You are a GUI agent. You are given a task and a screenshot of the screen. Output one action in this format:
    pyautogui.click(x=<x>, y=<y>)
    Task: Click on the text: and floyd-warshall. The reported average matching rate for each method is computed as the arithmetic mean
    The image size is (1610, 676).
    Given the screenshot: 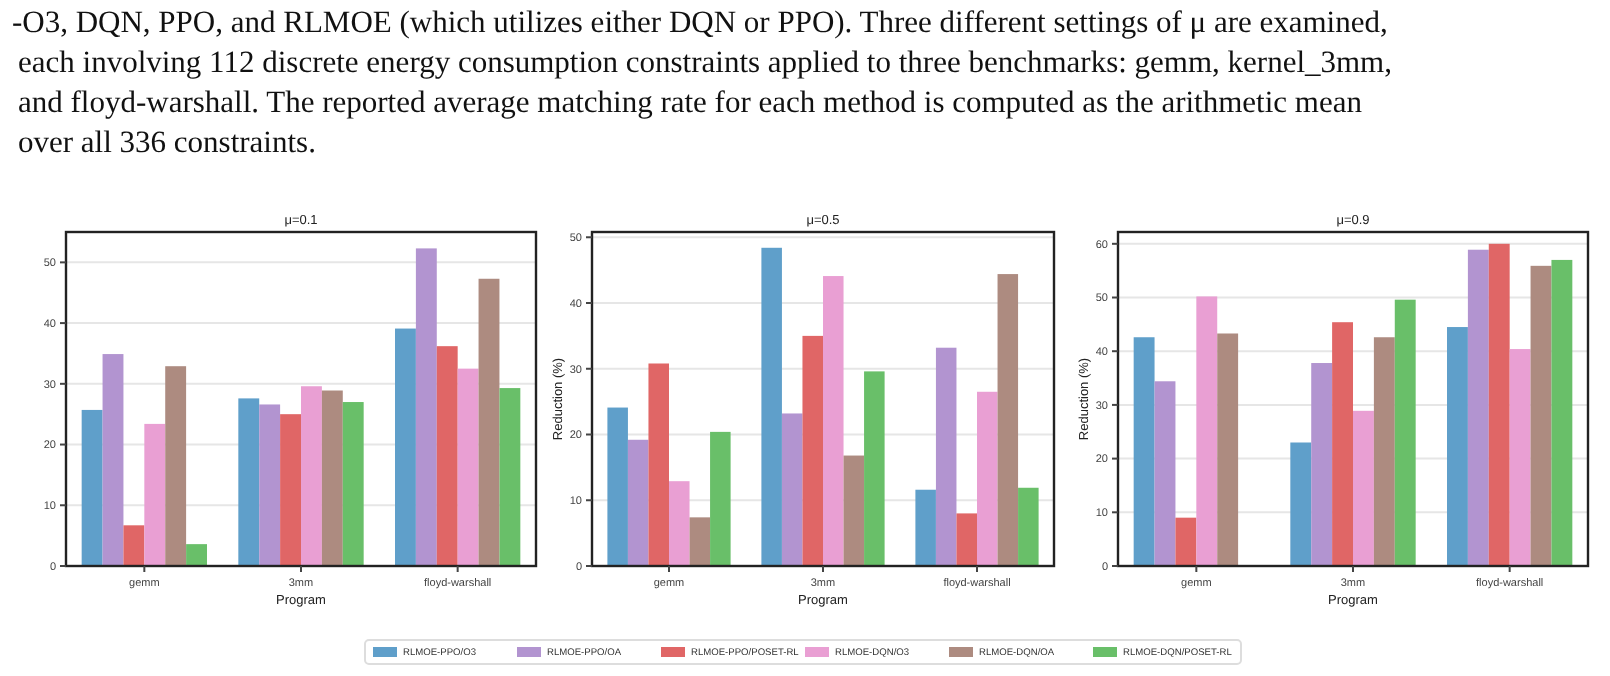 What is the action you would take?
    pyautogui.click(x=690, y=103)
    